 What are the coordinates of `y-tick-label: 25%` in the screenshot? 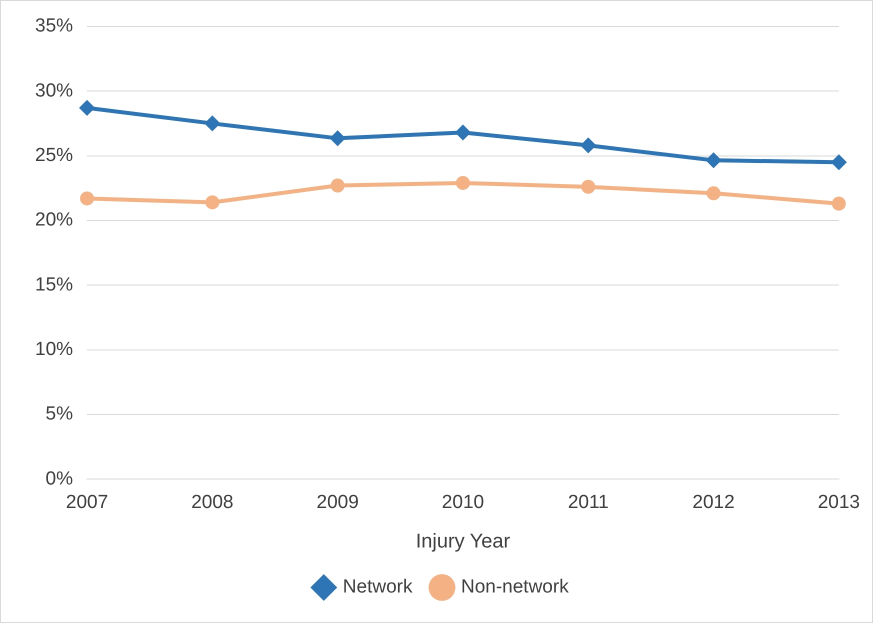 It's located at (54, 155).